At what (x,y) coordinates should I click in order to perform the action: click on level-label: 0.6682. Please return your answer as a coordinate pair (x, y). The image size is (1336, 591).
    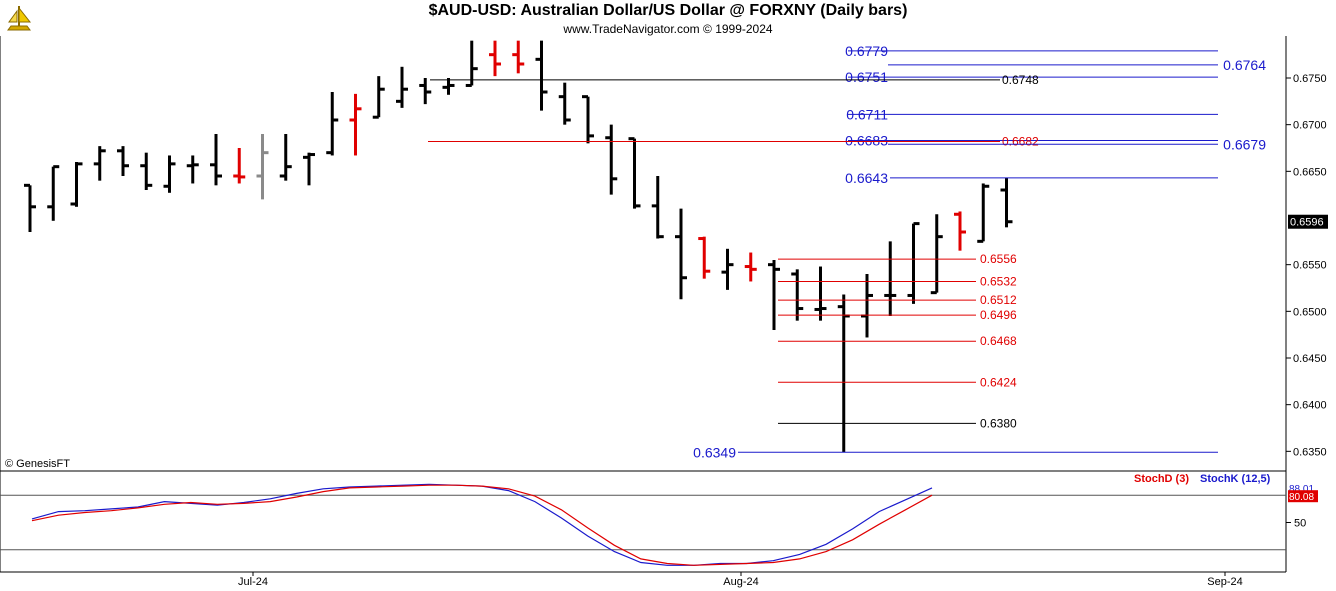
    Looking at the image, I should click on (1020, 141).